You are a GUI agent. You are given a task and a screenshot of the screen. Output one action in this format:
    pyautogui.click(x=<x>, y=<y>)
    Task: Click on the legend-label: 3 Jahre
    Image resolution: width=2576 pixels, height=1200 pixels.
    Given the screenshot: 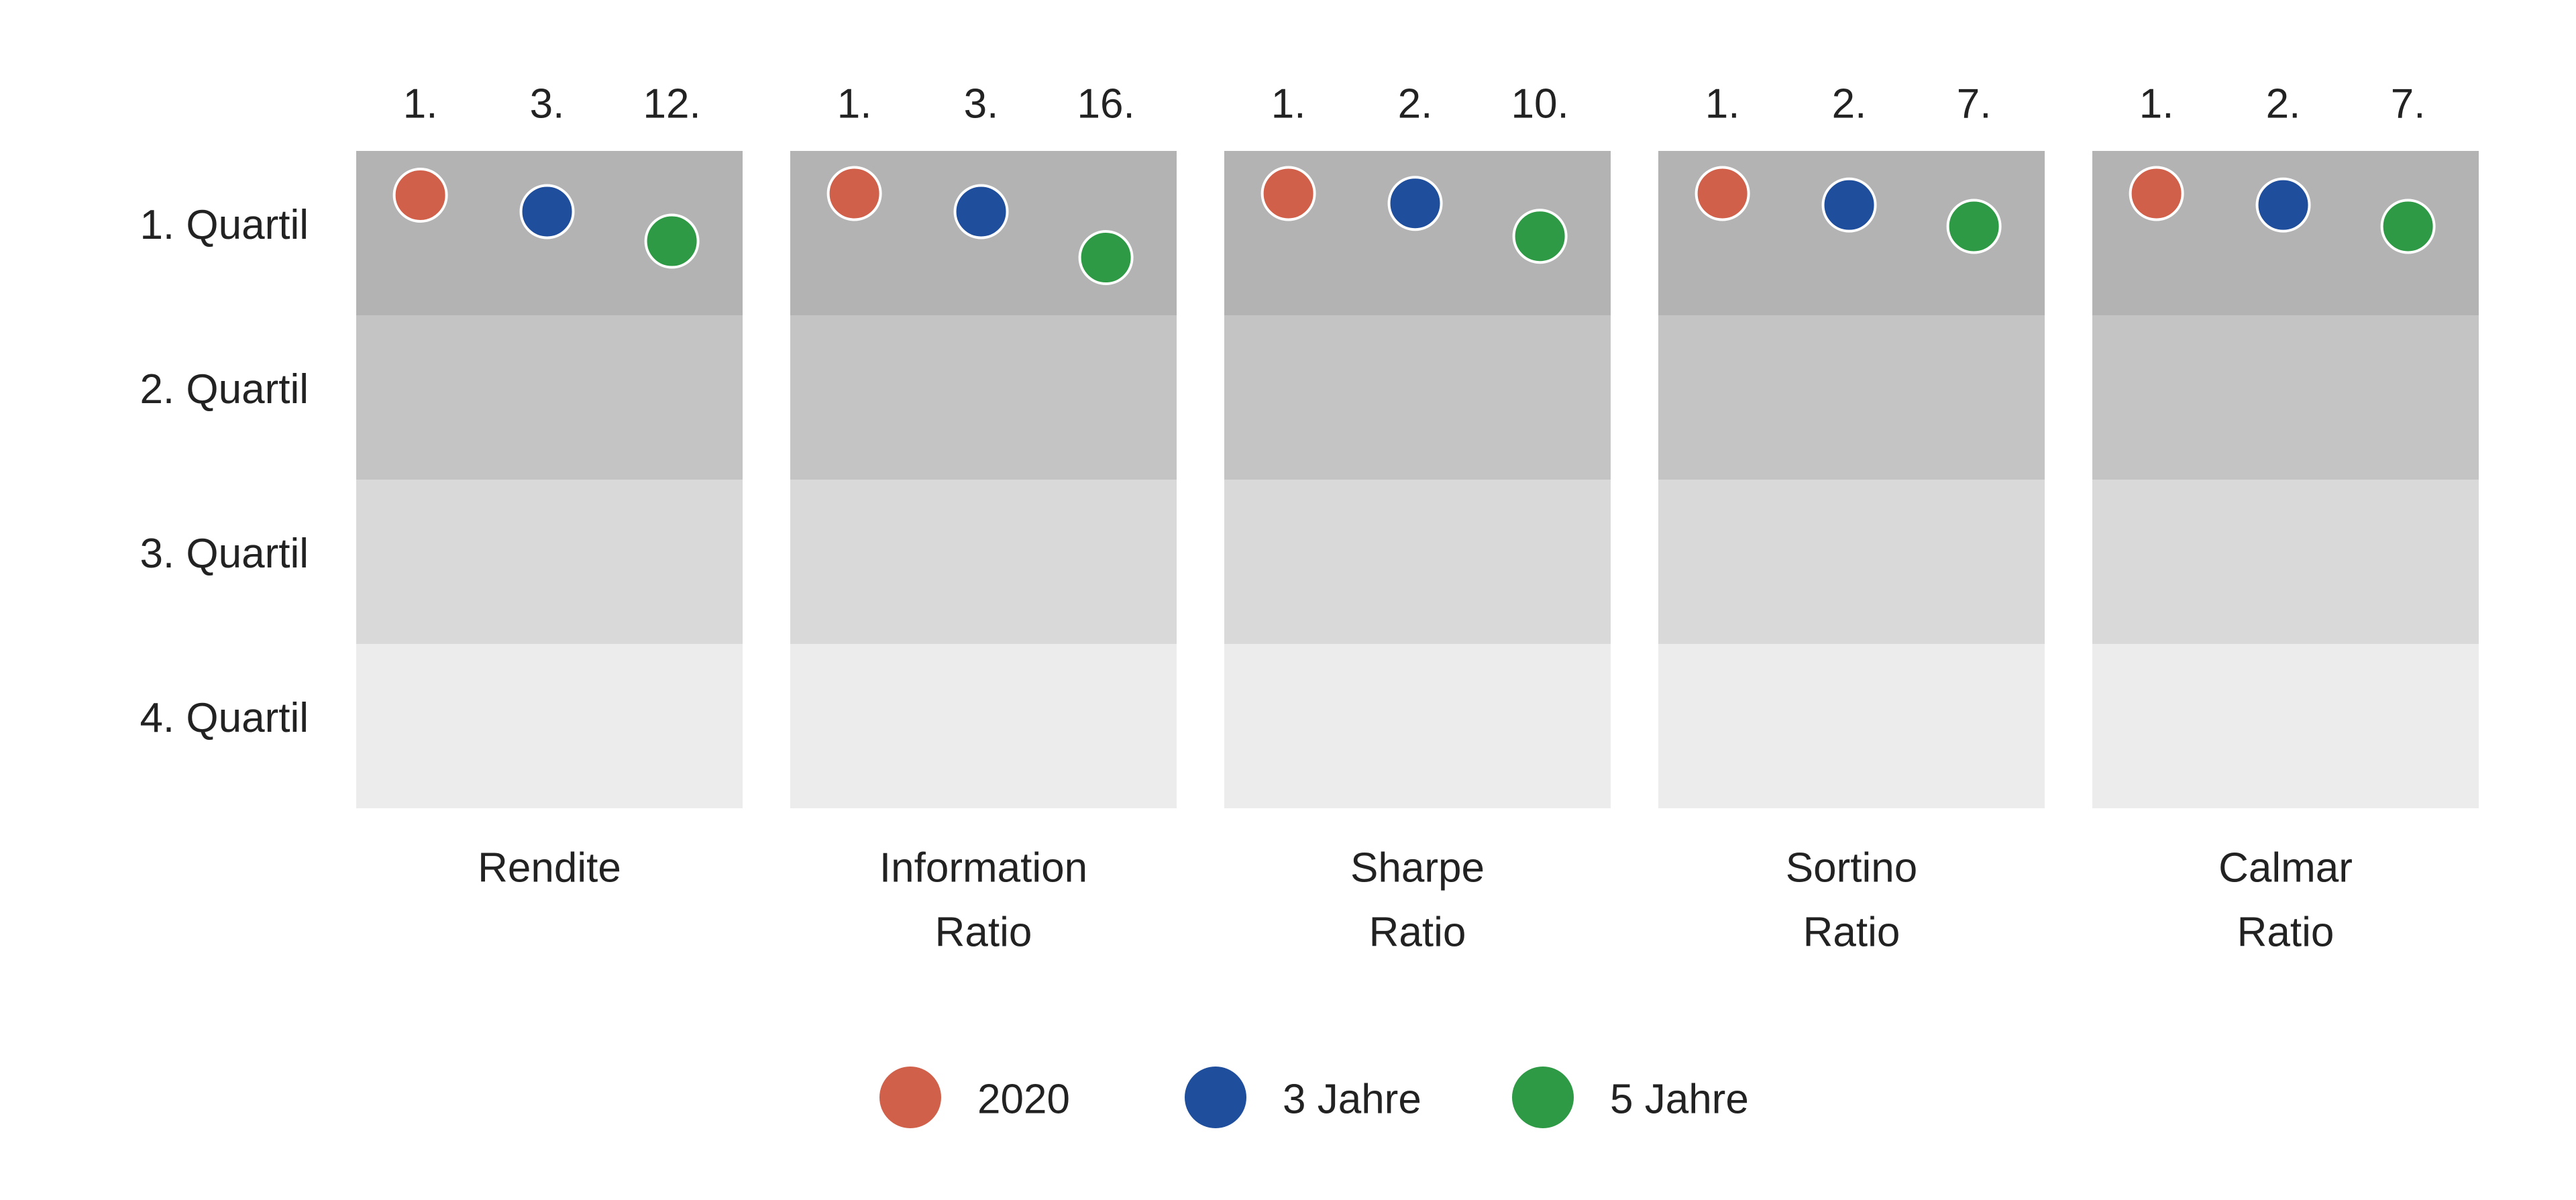 What is the action you would take?
    pyautogui.click(x=1352, y=1099)
    